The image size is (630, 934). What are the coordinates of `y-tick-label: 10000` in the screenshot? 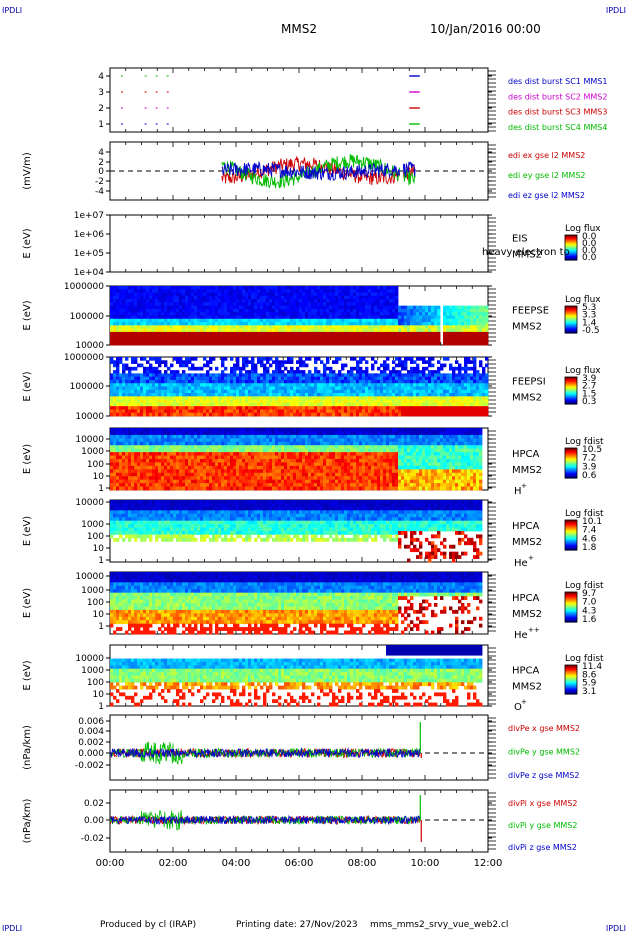 It's located at (89, 417).